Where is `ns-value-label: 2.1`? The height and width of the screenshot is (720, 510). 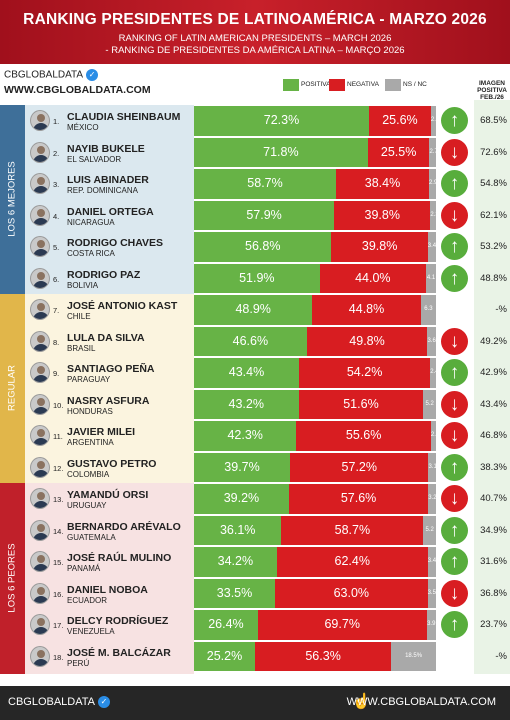 ns-value-label: 2.1 is located at coordinates (435, 120).